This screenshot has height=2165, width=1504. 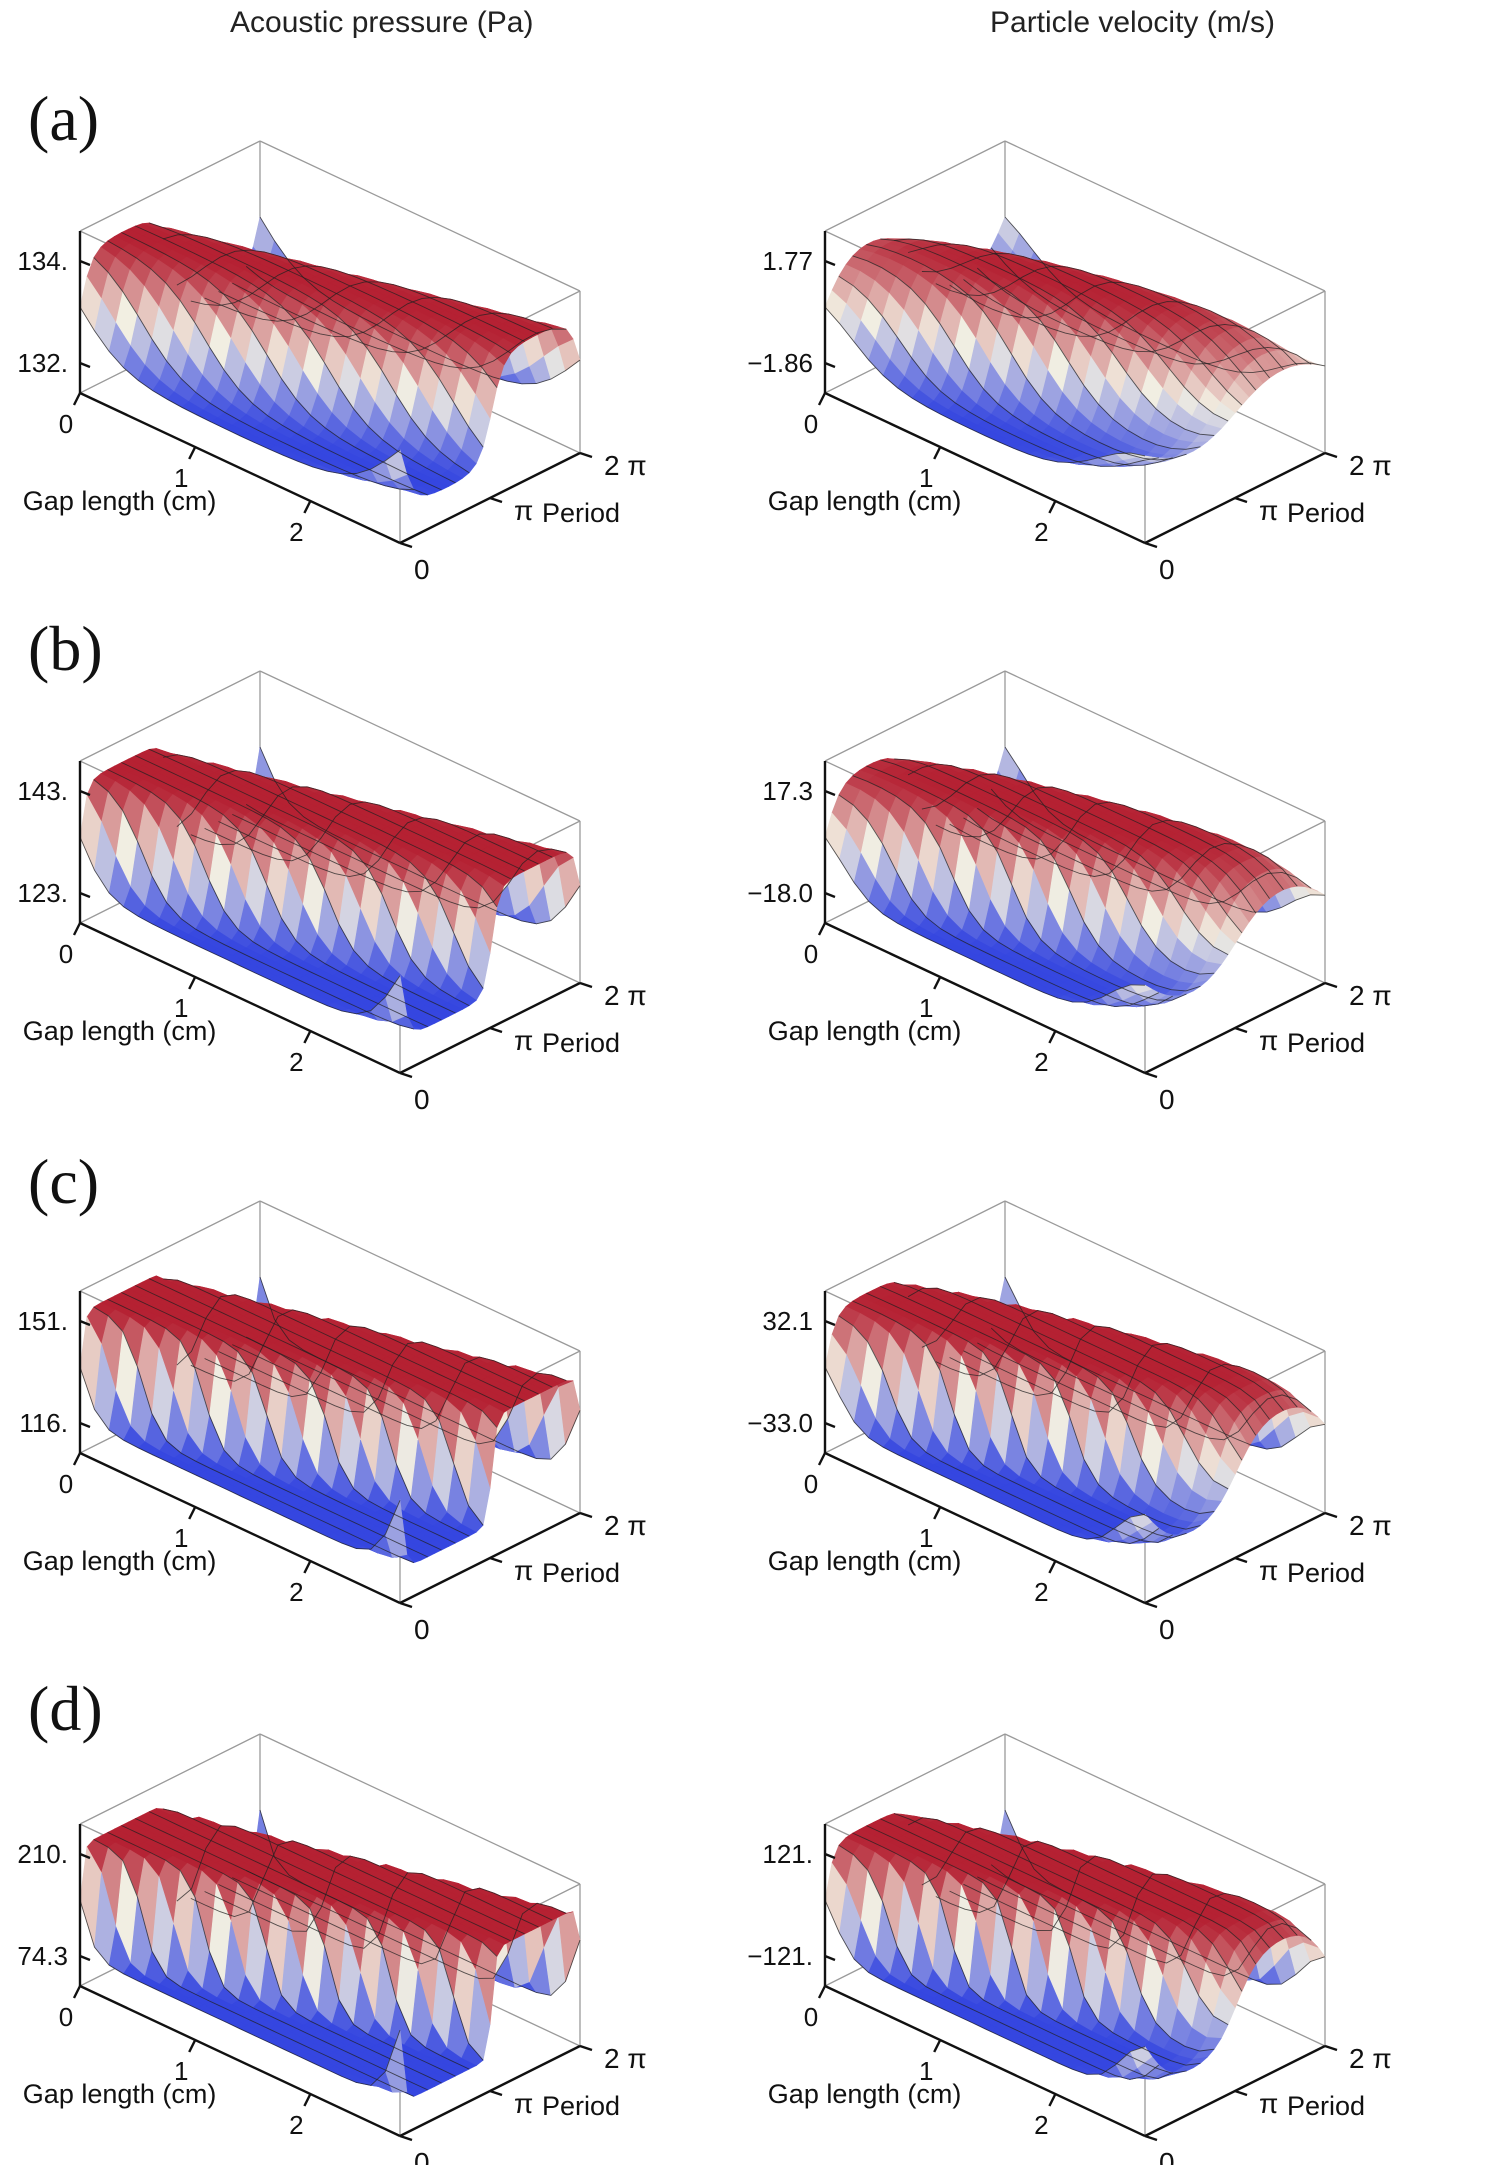 What do you see at coordinates (42, 791) in the screenshot?
I see `z-max-label: 143.` at bounding box center [42, 791].